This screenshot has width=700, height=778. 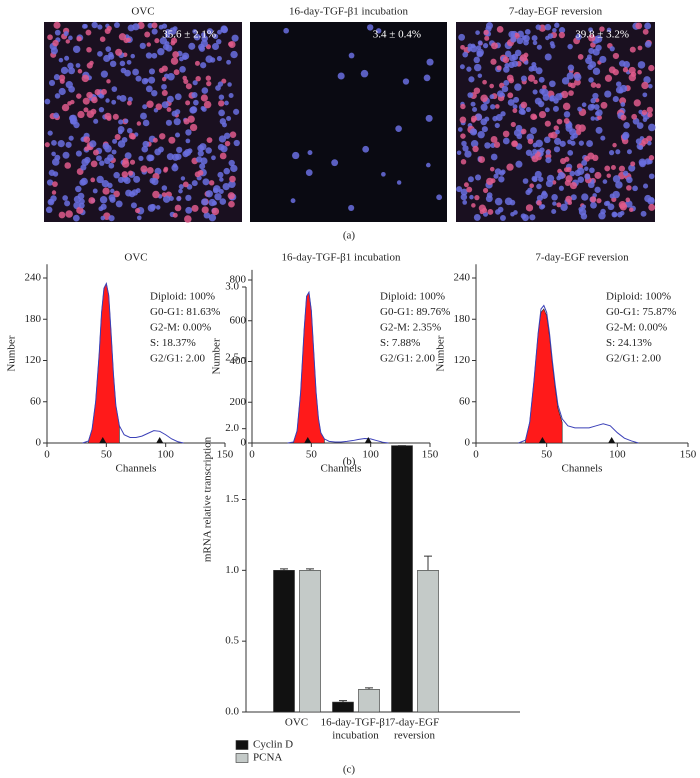 What do you see at coordinates (133, 362) in the screenshot?
I see `histogram-line` at bounding box center [133, 362].